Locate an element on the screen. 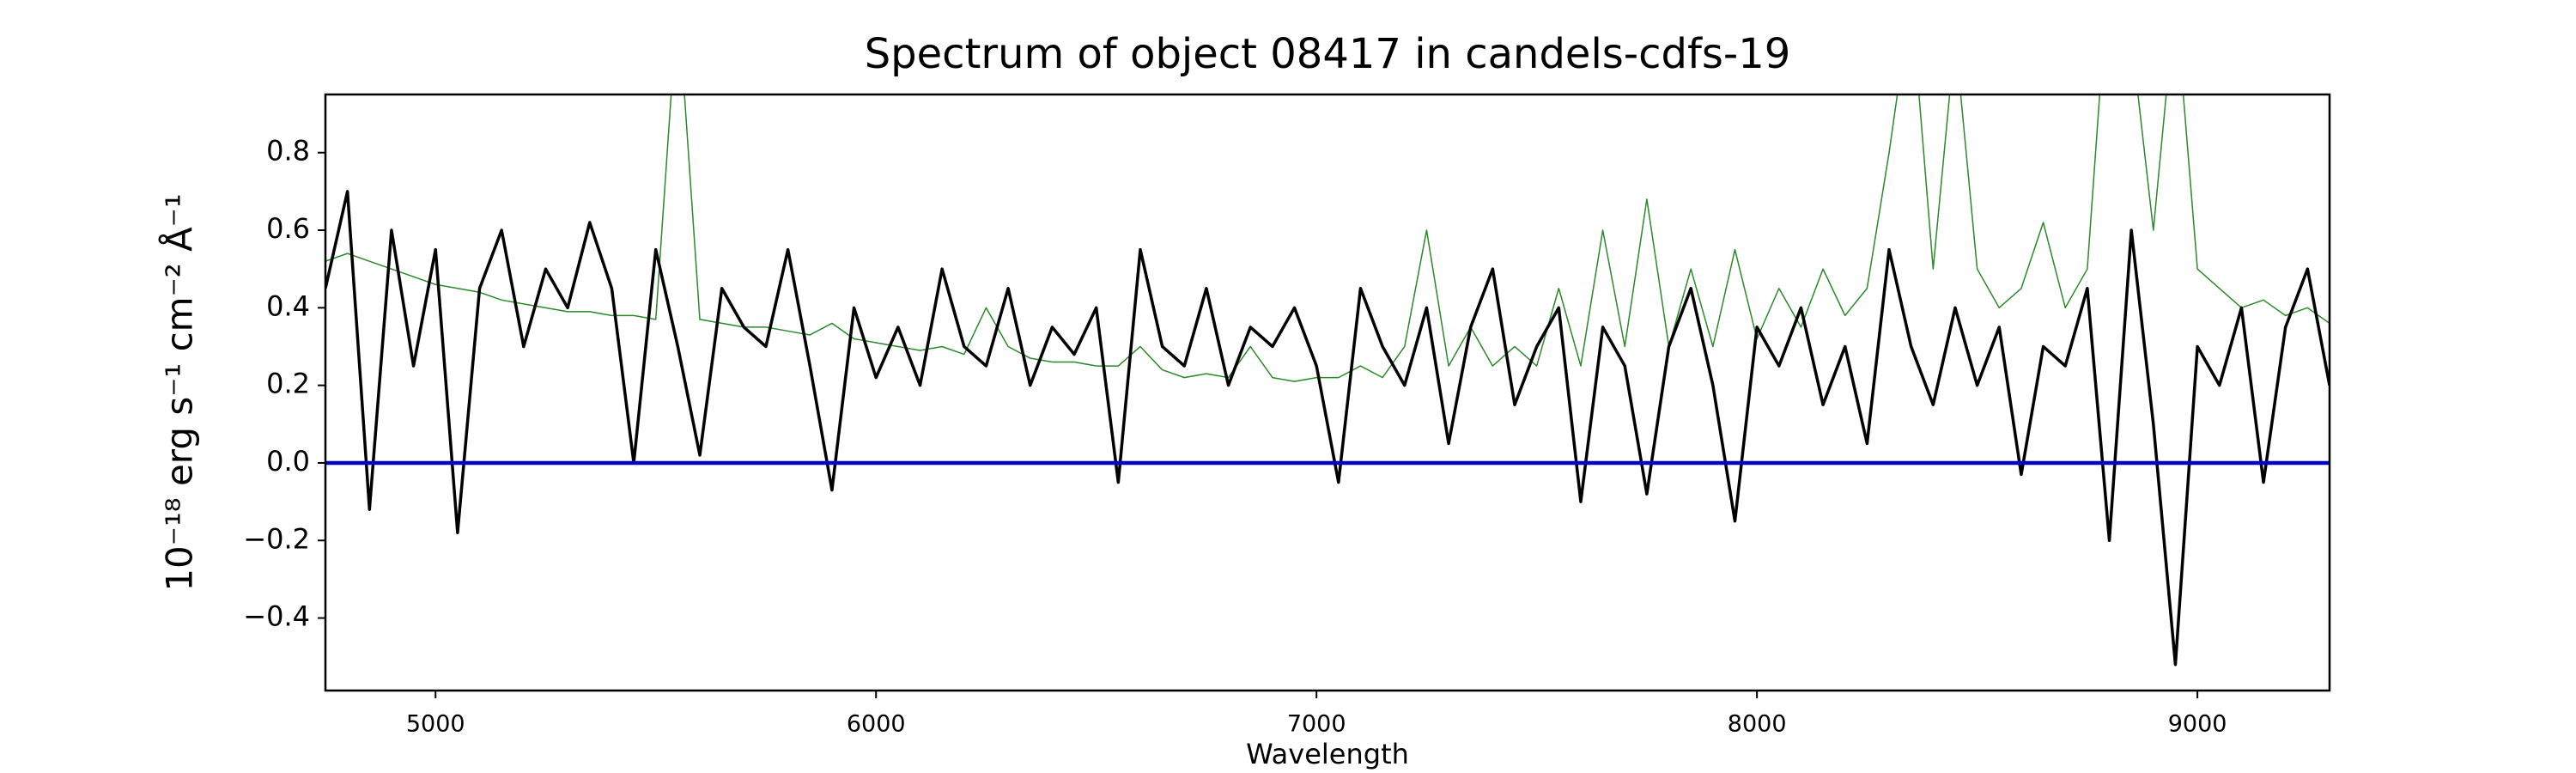 The height and width of the screenshot is (773, 2576). x-tick-label: 5000 is located at coordinates (435, 724).